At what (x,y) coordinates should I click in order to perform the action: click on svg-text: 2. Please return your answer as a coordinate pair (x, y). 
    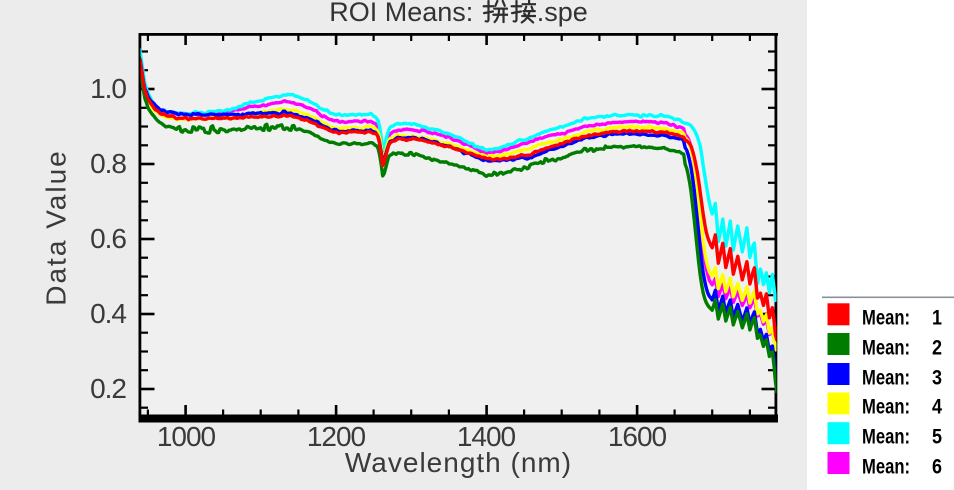
    Looking at the image, I should click on (937, 347).